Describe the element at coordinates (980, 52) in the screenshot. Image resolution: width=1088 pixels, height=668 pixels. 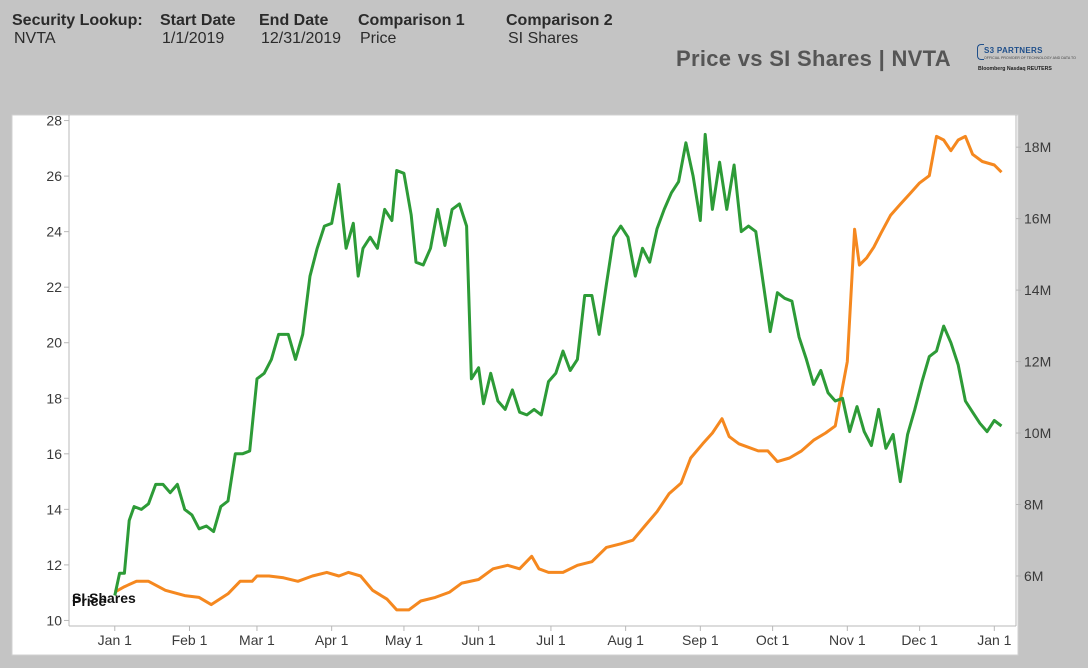
I see `logo-mark-icon` at that location.